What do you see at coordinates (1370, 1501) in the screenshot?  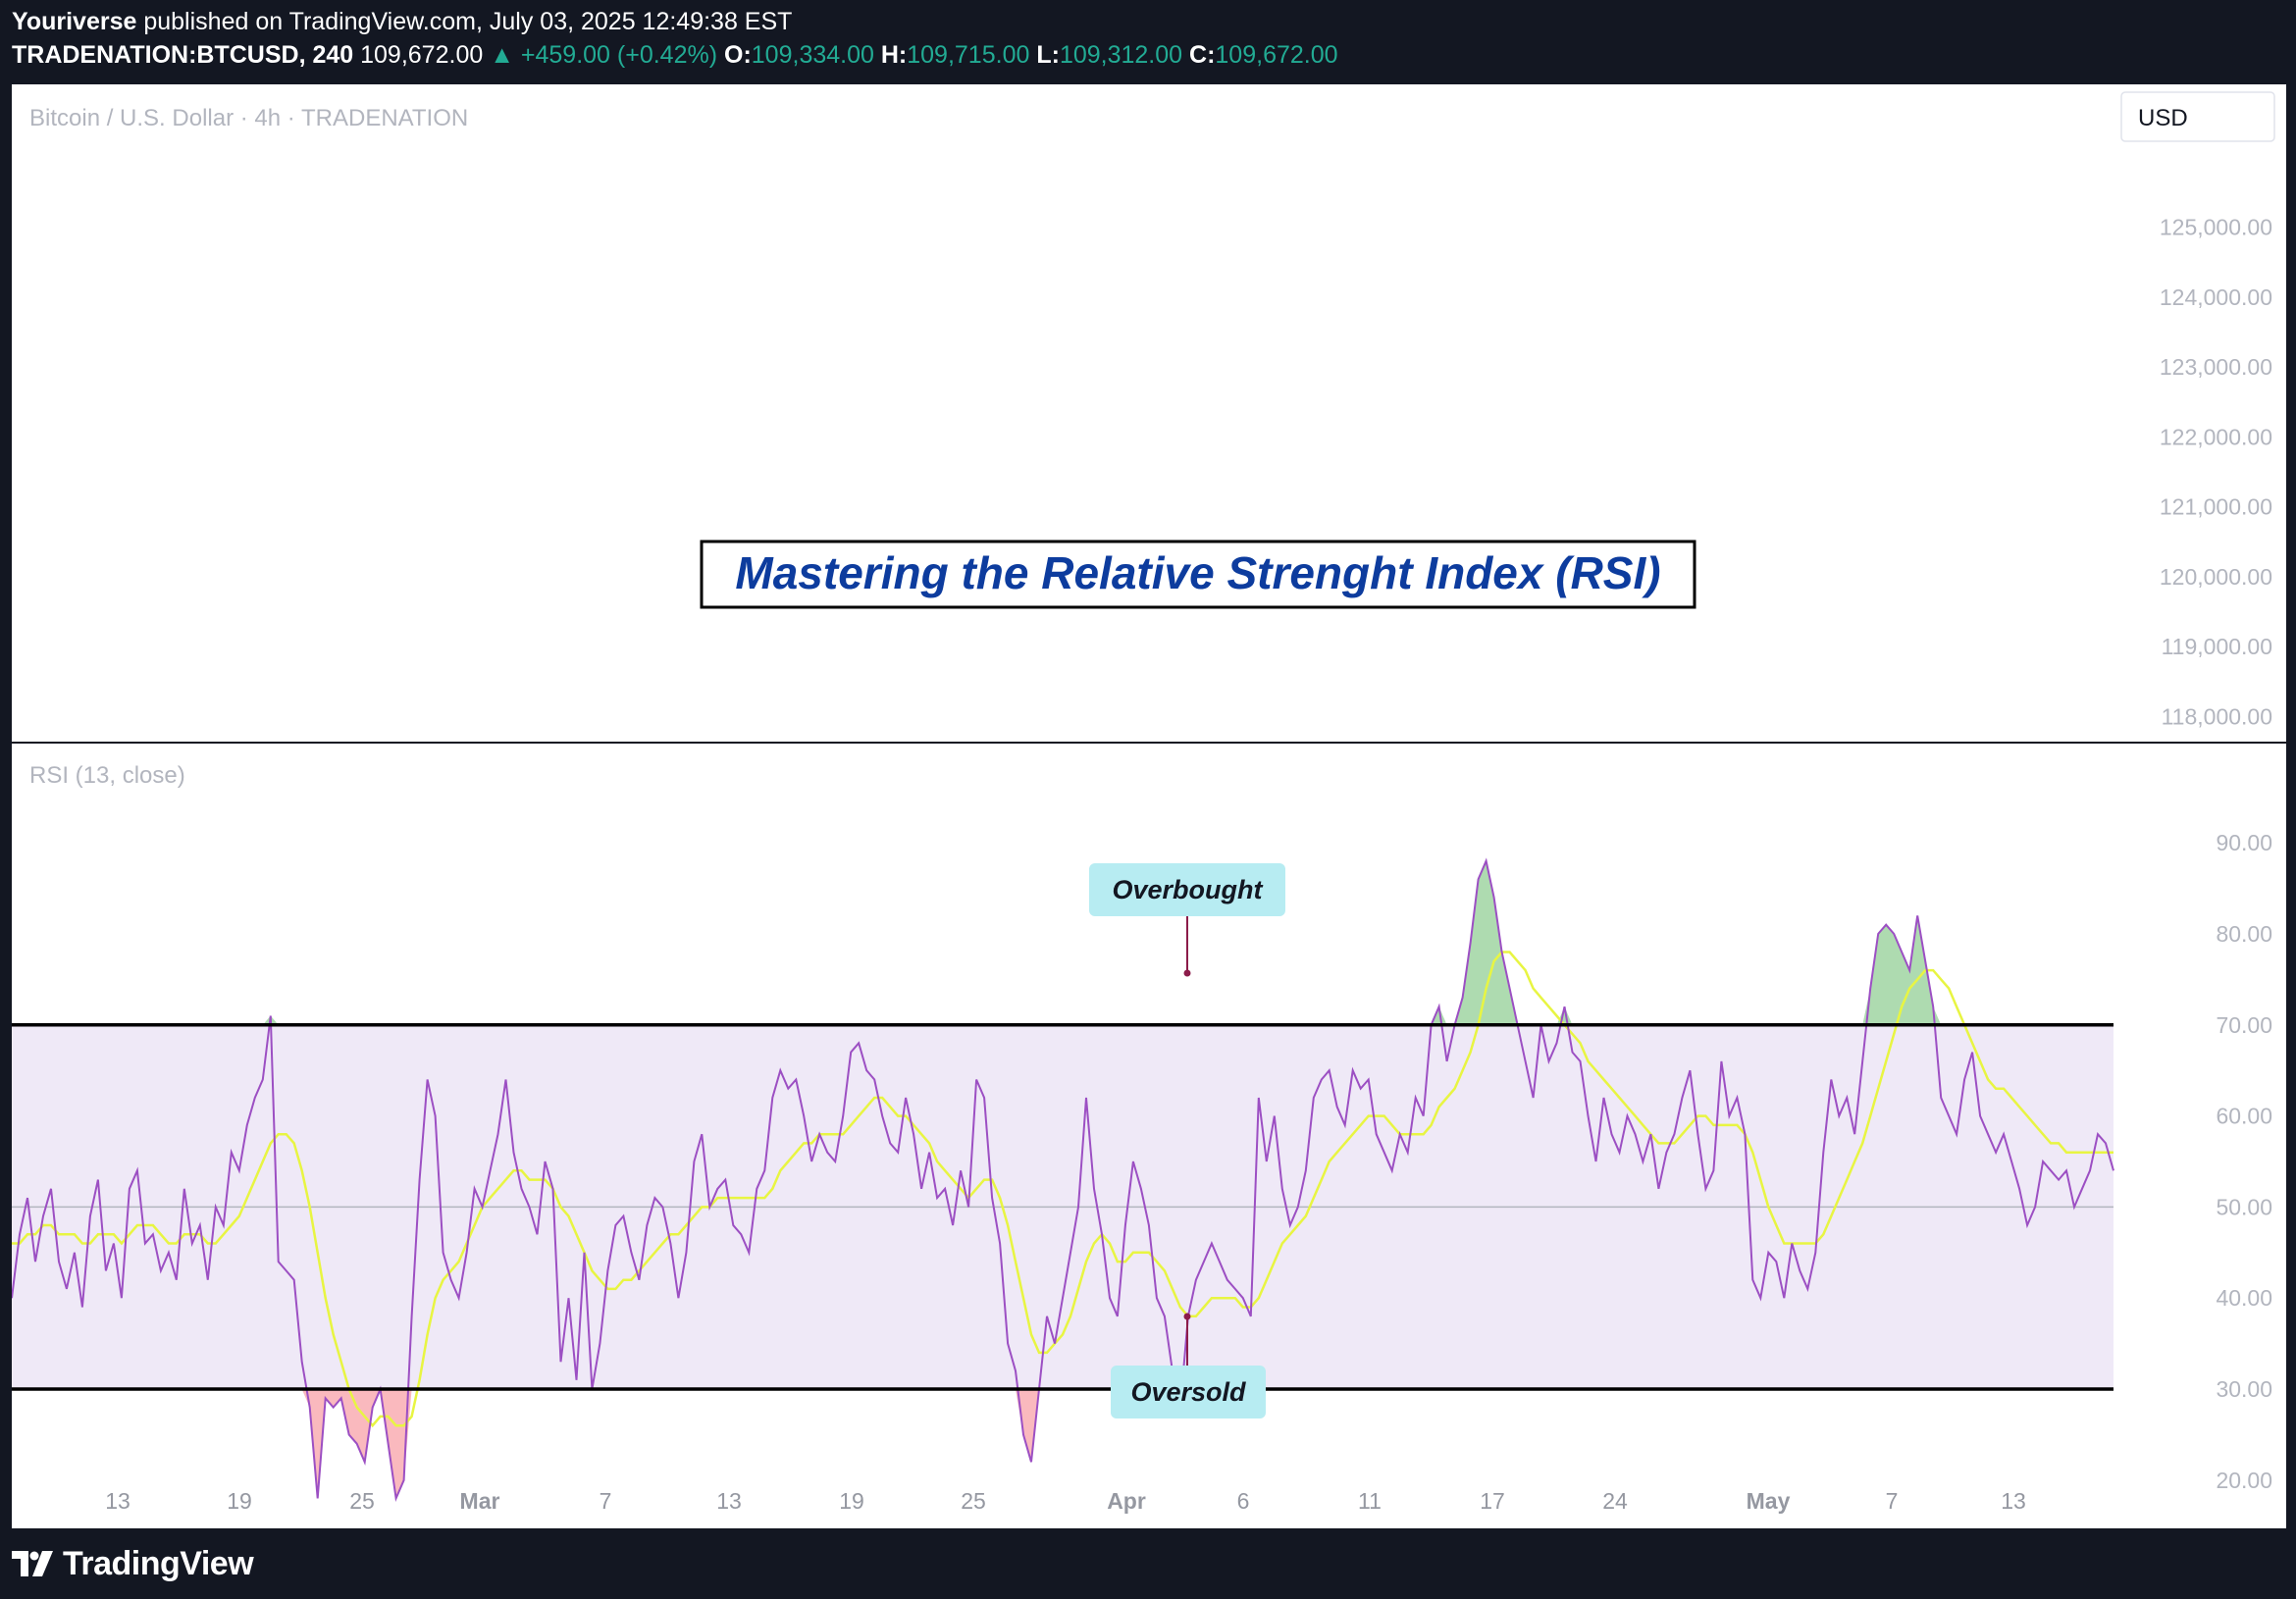 I see `time-tick-label: 11` at bounding box center [1370, 1501].